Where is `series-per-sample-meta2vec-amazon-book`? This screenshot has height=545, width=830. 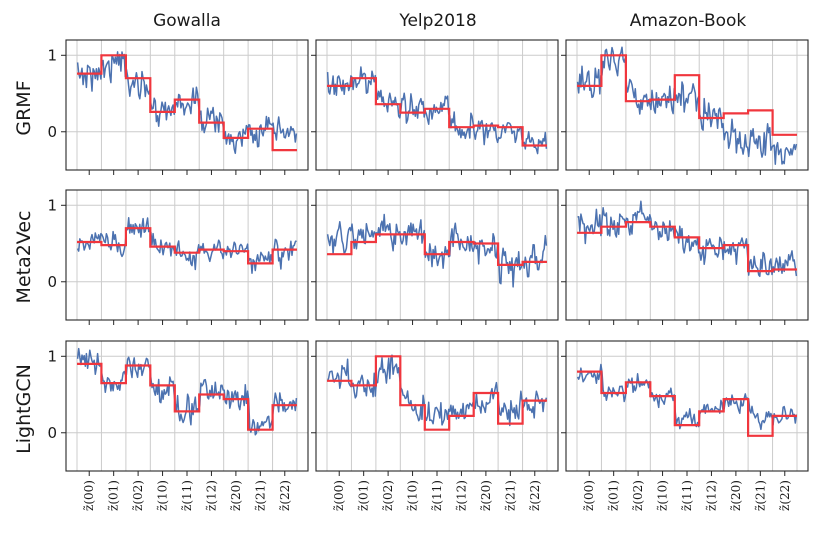 series-per-sample-meta2vec-amazon-book is located at coordinates (687, 239).